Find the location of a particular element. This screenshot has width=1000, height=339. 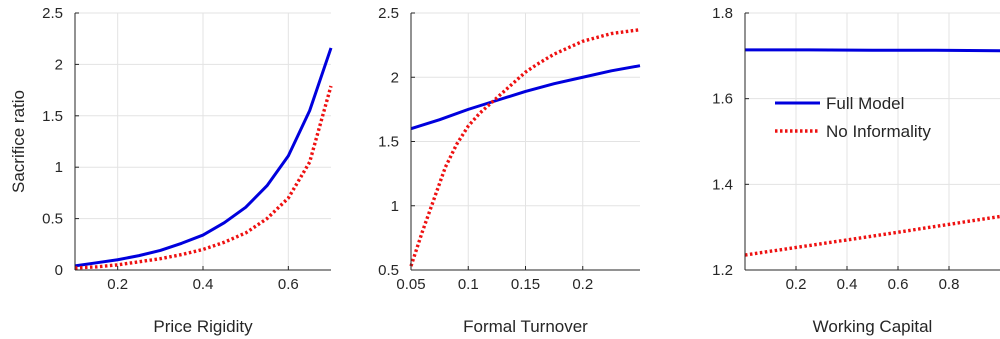

y-tick-label: 1.4 is located at coordinates (722, 184).